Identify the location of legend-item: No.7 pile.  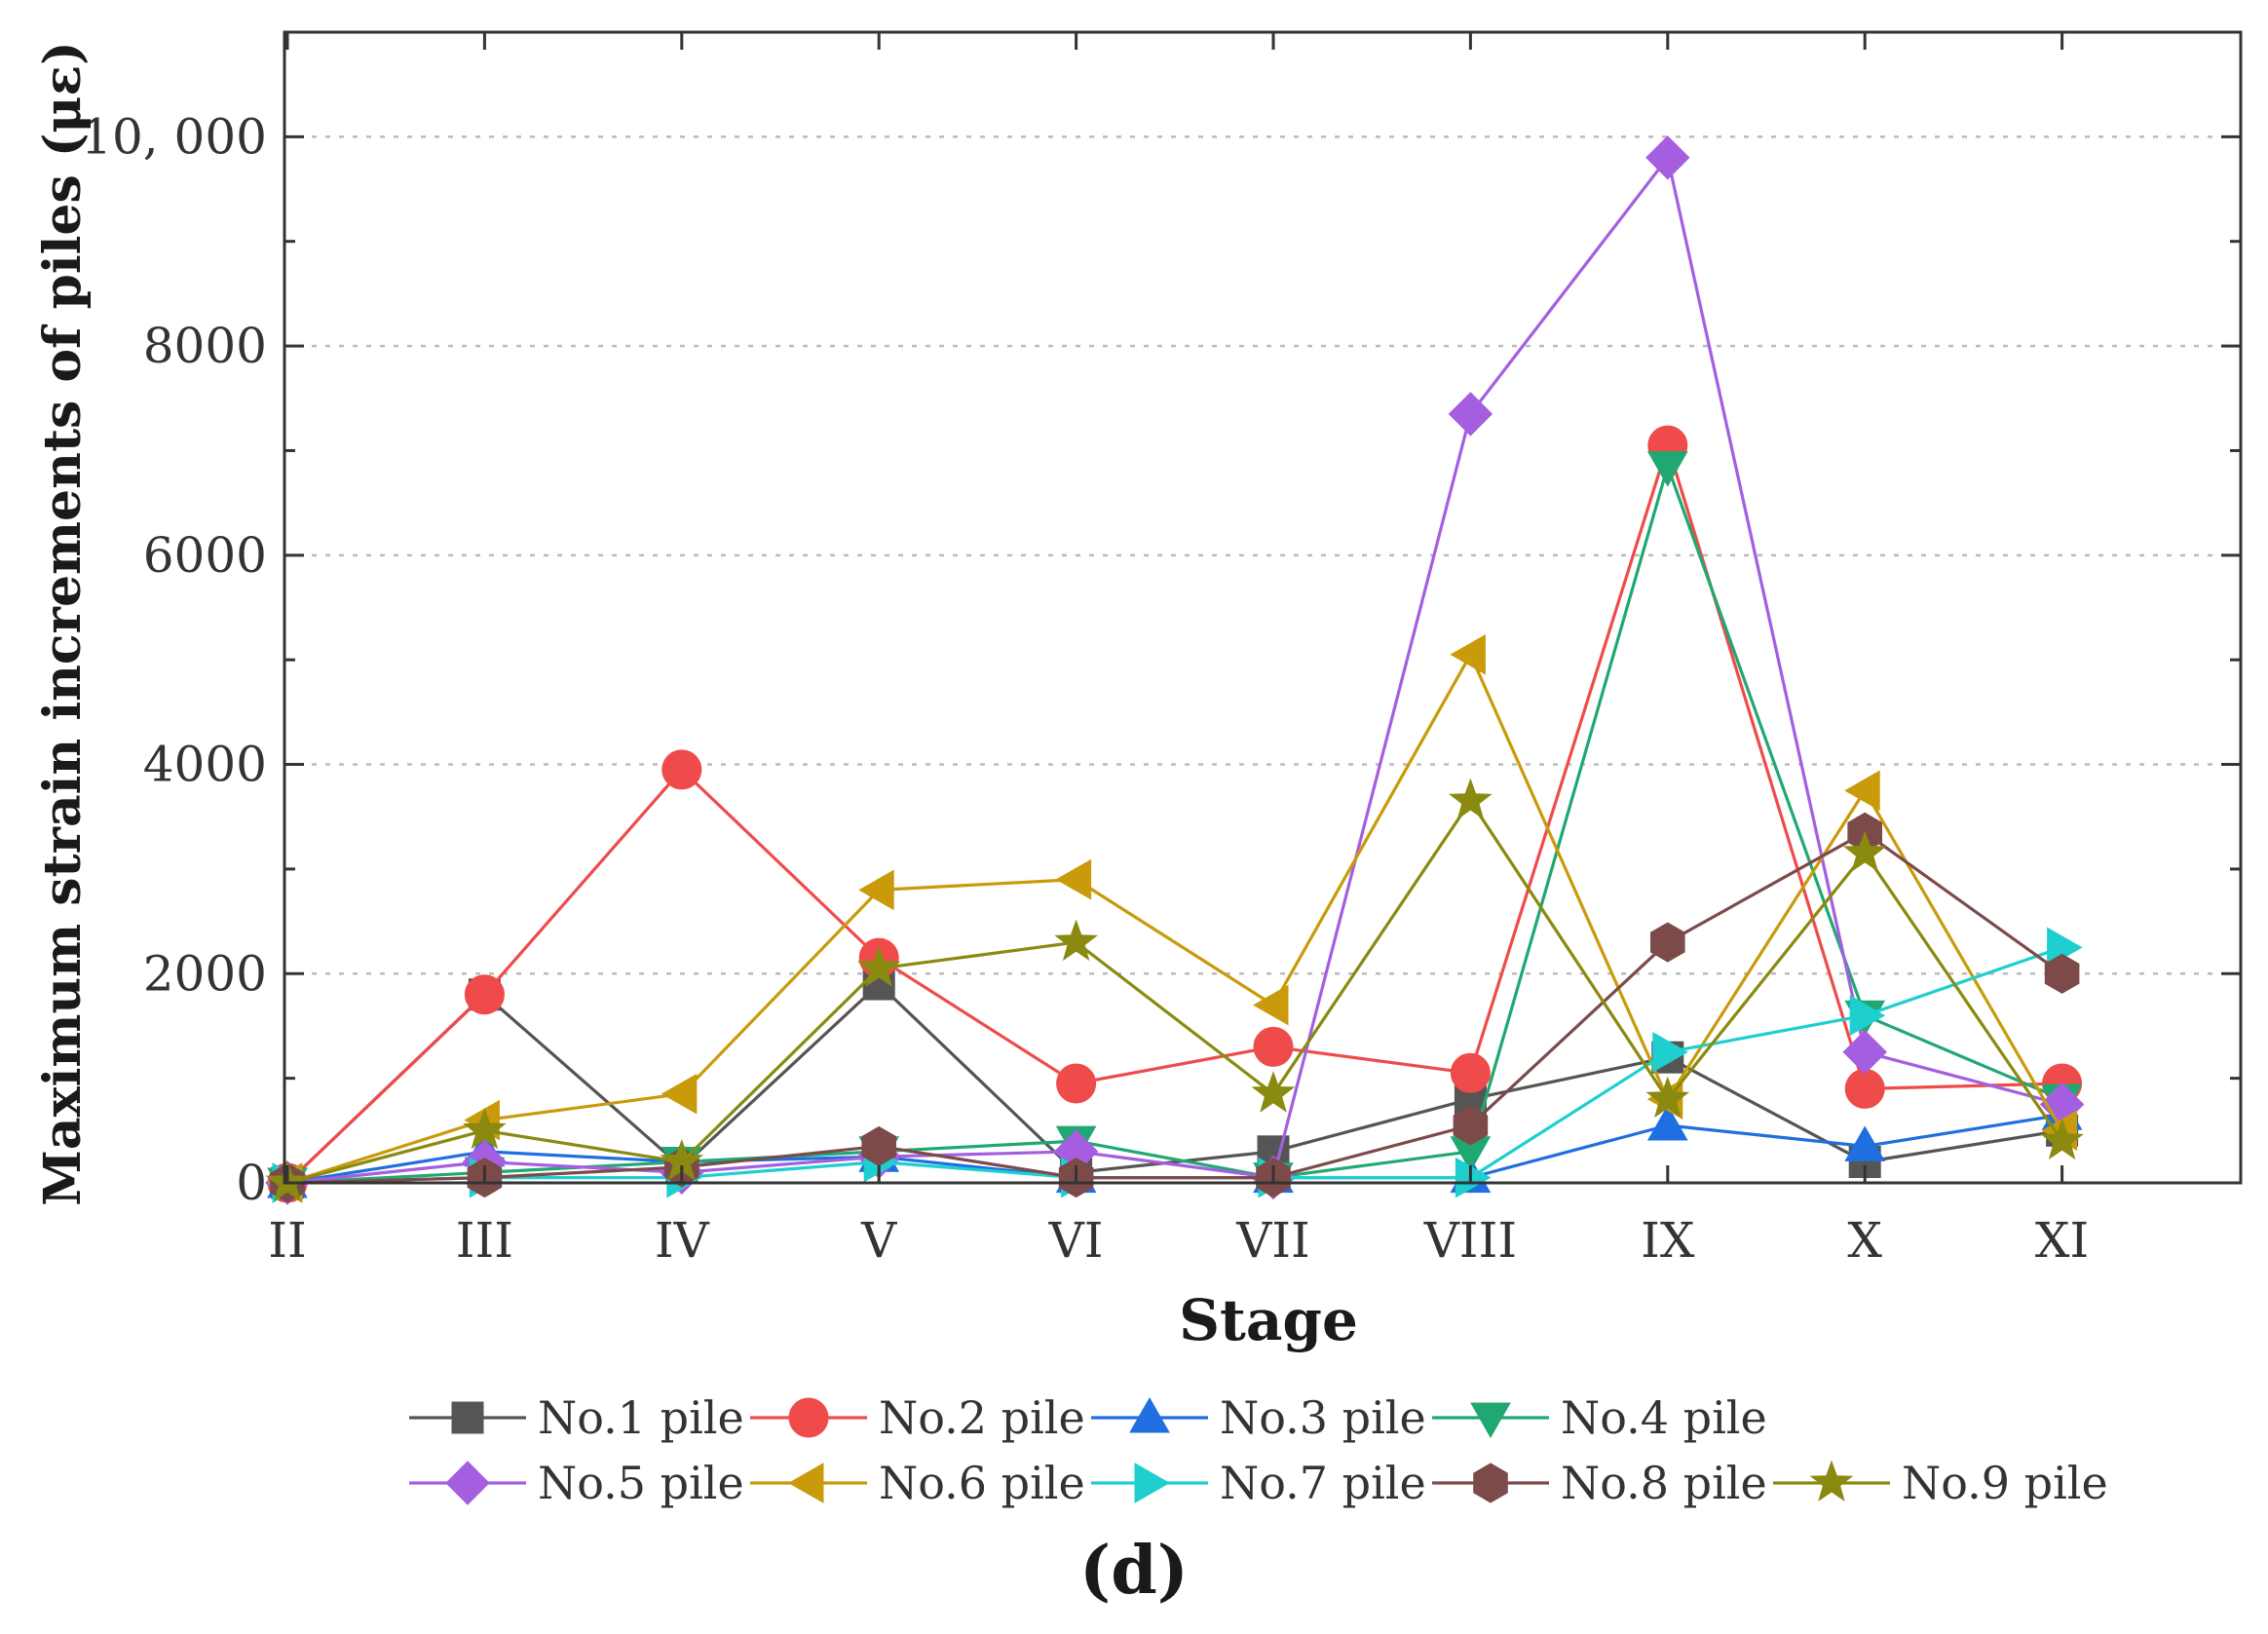
(1258, 1483).